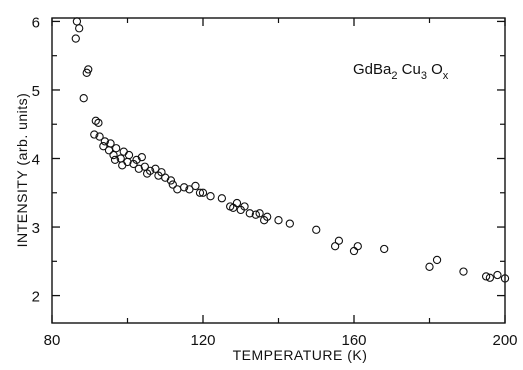 Image resolution: width=523 pixels, height=370 pixels. What do you see at coordinates (353, 340) in the screenshot?
I see `x-tick-label: 160` at bounding box center [353, 340].